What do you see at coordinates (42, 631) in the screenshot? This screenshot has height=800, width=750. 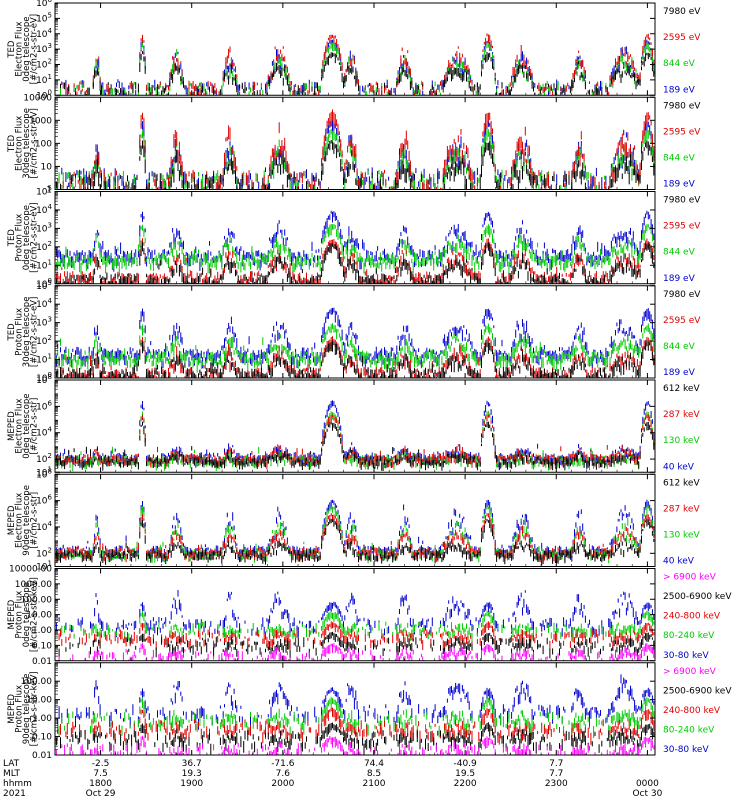 I see `y-tick-label: 1.00` at bounding box center [42, 631].